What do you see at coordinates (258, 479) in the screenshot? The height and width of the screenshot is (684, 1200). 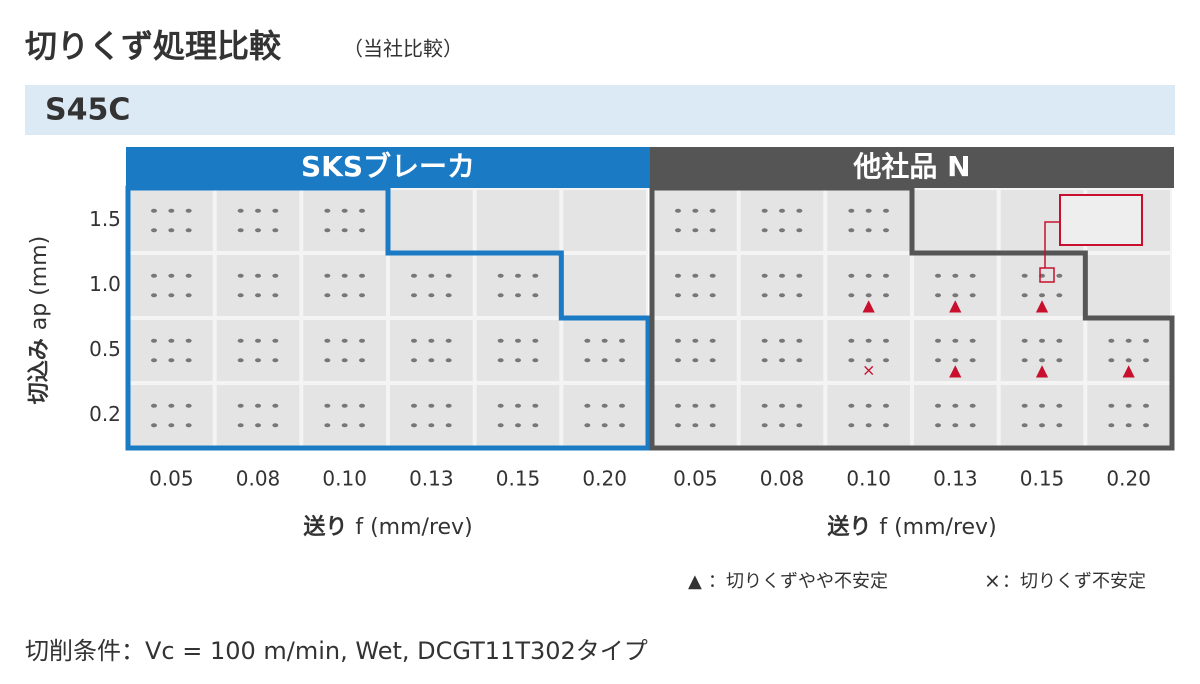 I see `x-label: 0.08` at bounding box center [258, 479].